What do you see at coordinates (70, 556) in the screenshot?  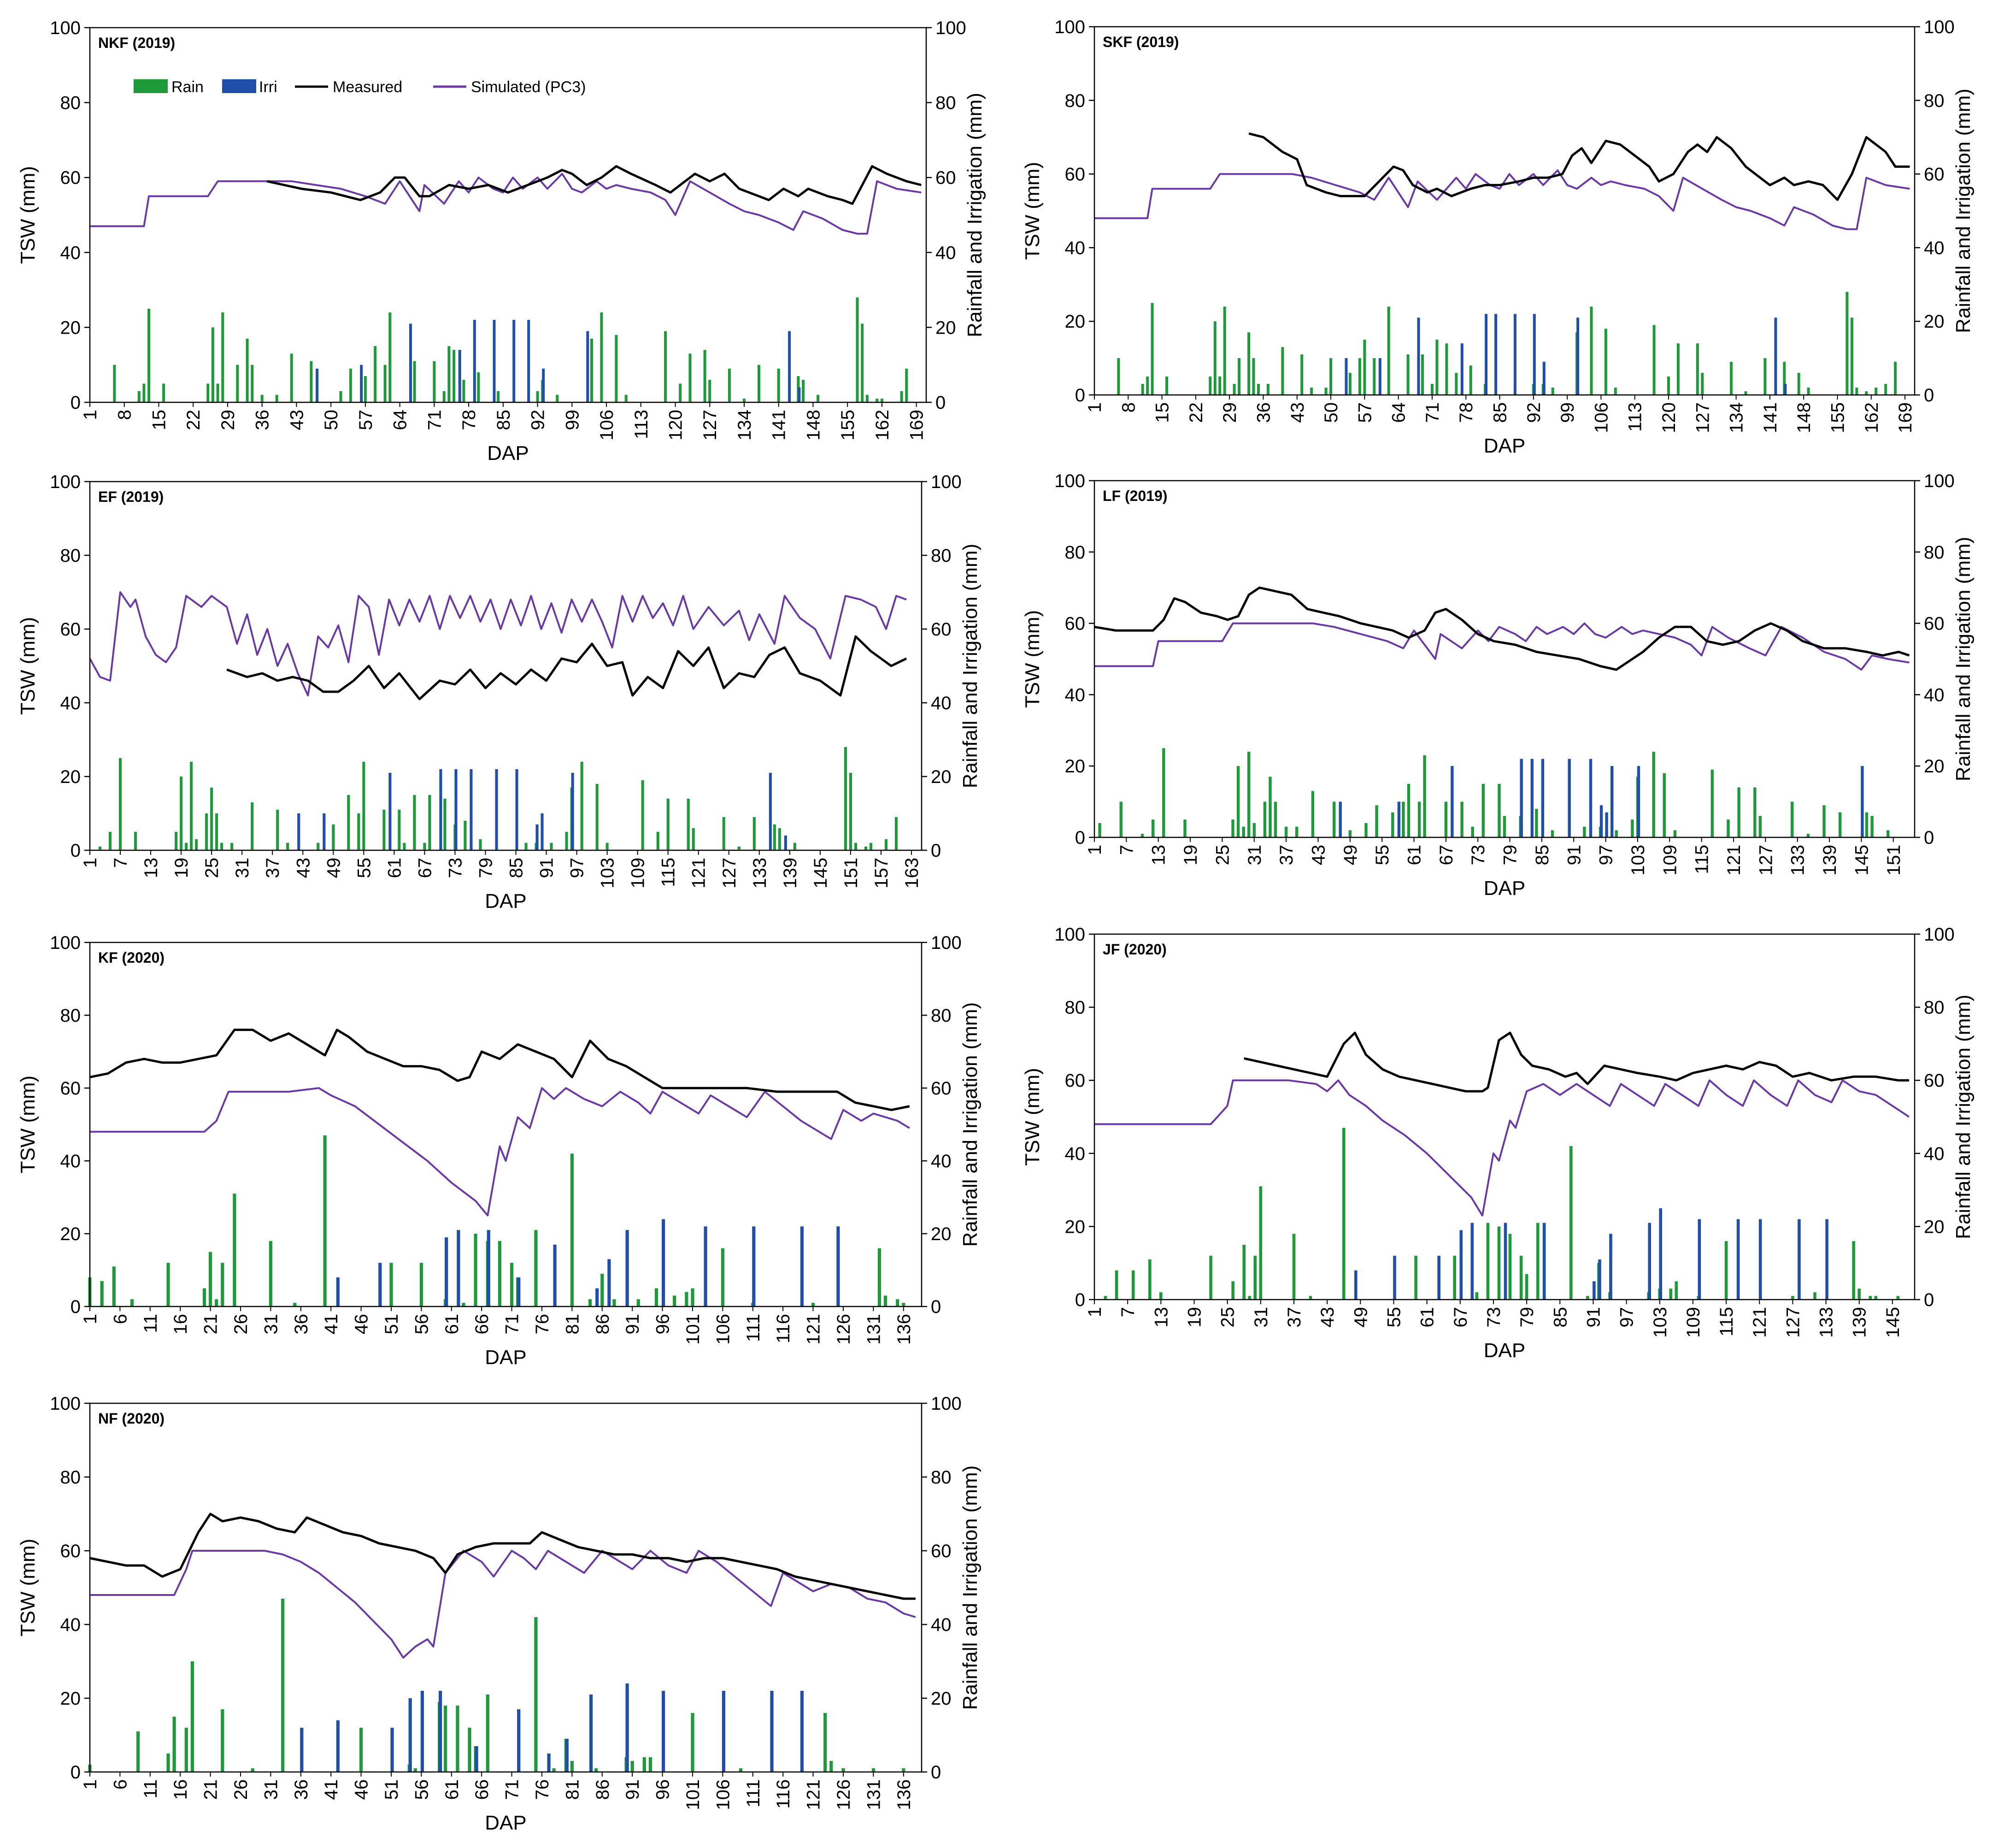 I see `y-tick-label: 80` at bounding box center [70, 556].